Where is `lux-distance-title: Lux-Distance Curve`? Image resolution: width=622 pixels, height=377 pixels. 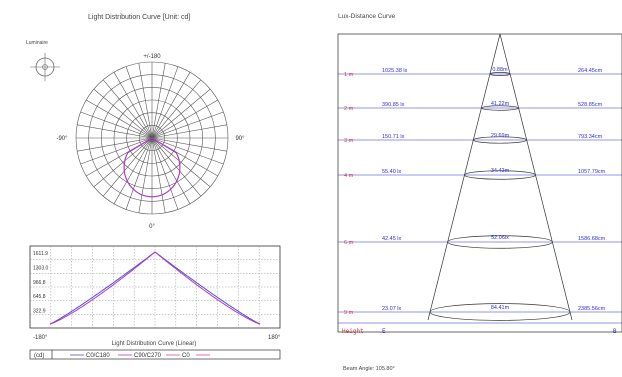 lux-distance-title: Lux-Distance Curve is located at coordinates (366, 16).